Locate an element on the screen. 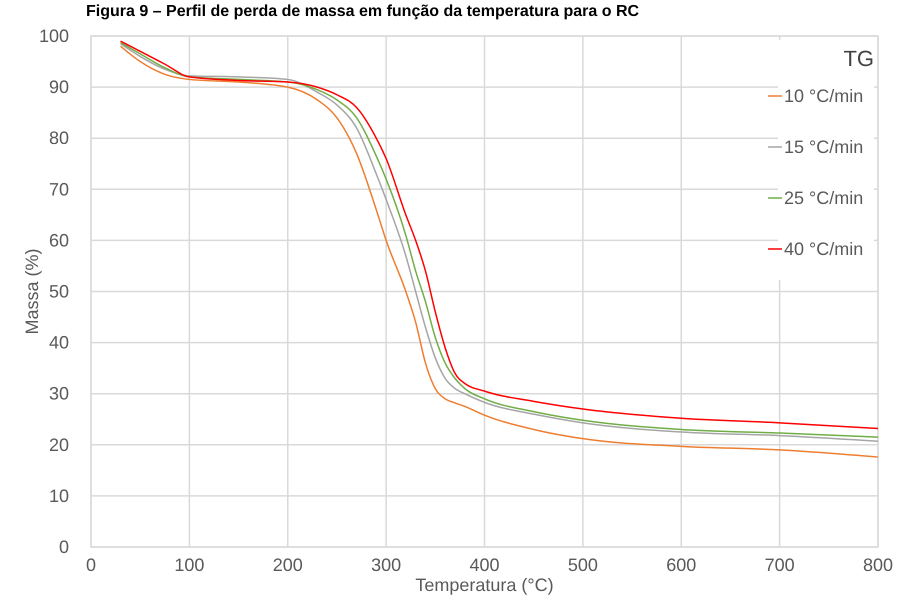 The width and height of the screenshot is (901, 610). x-axis-title: Temperatura (°C) is located at coordinates (484, 585).